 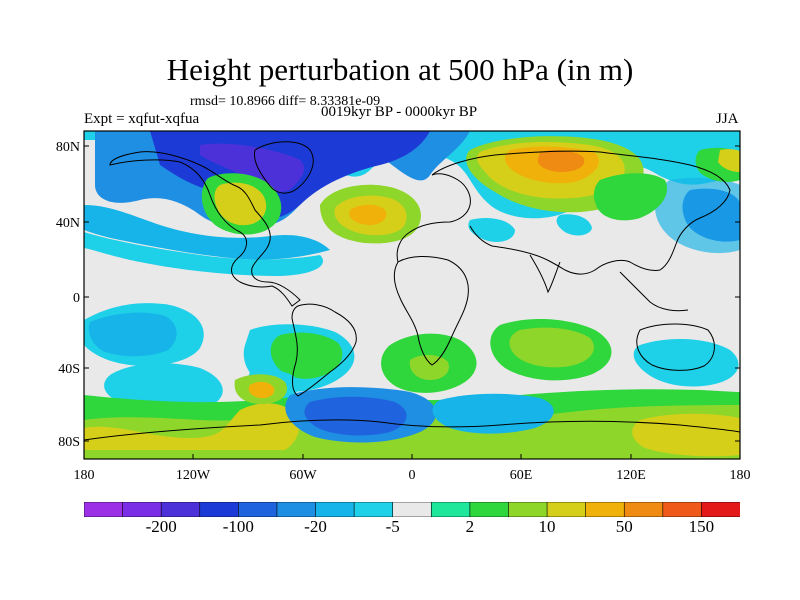 What do you see at coordinates (142, 119) in the screenshot?
I see `experiment-label: Expt = xqfut-xqfua` at bounding box center [142, 119].